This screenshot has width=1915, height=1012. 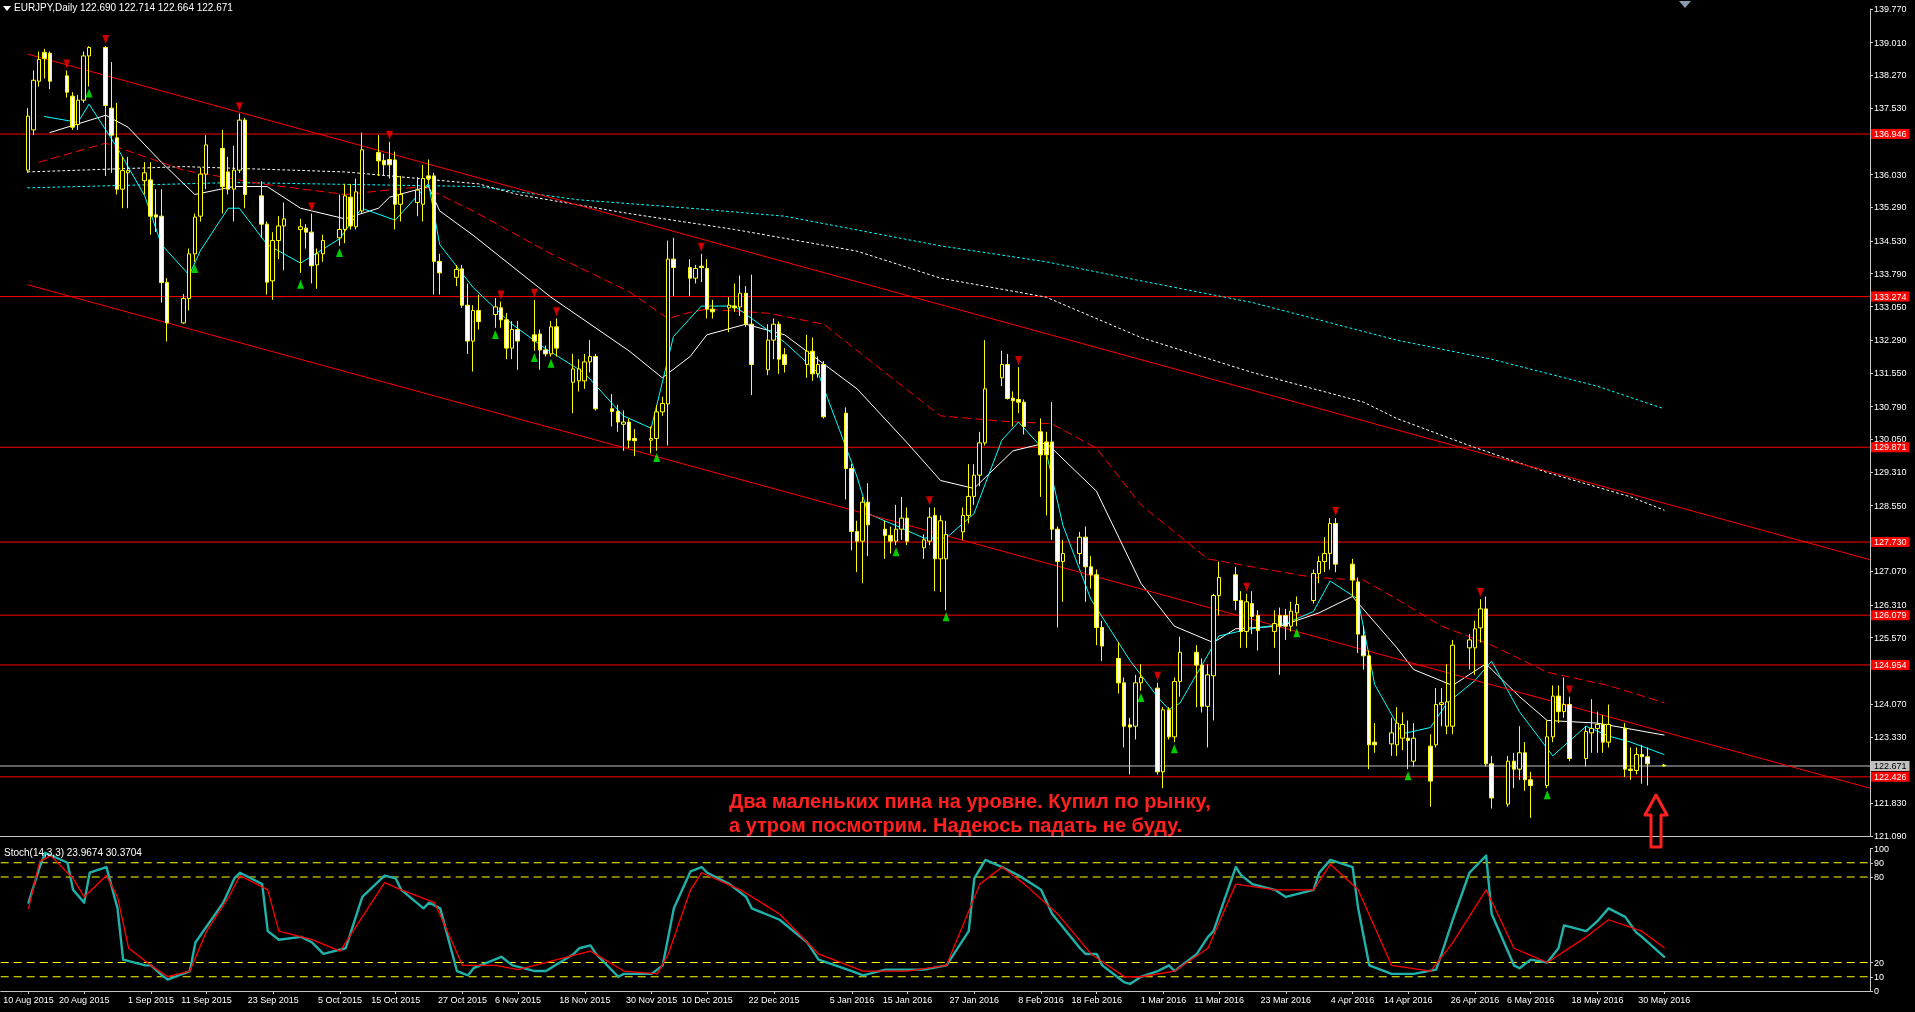 What do you see at coordinates (852, 999) in the screenshot?
I see `x-tick-label: 5 Jan 2016` at bounding box center [852, 999].